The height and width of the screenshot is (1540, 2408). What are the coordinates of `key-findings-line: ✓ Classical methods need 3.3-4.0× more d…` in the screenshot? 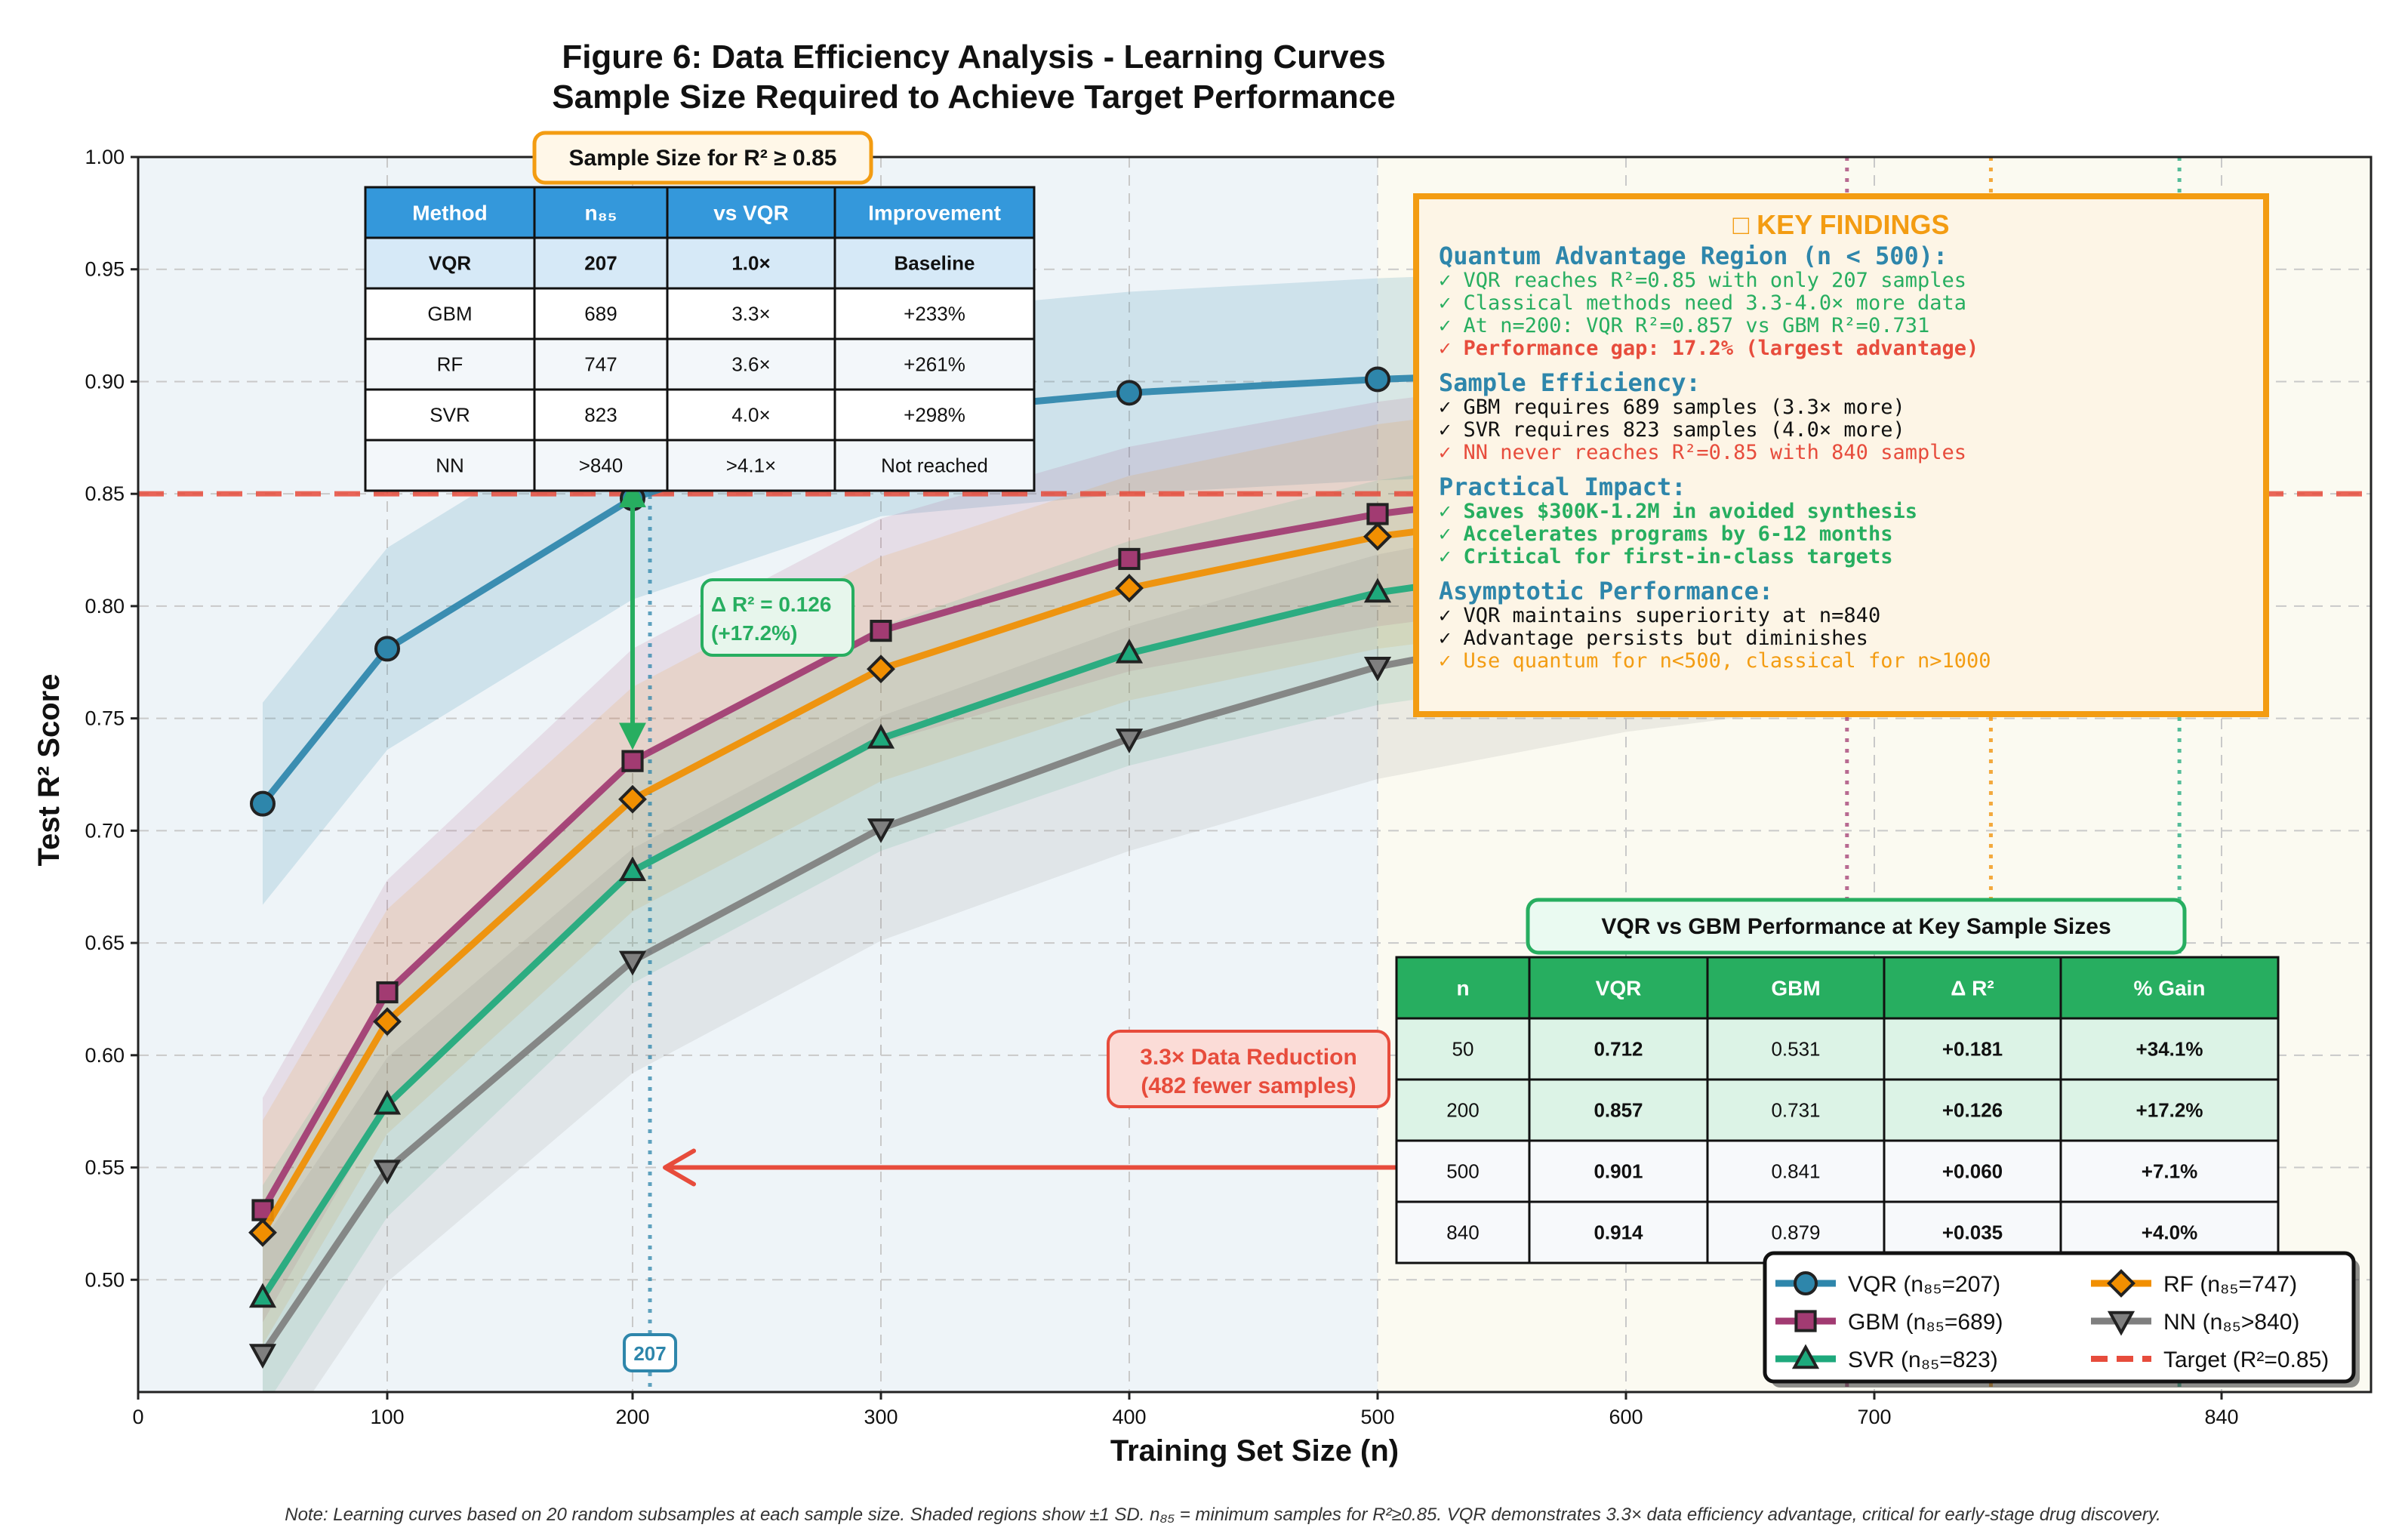 It's located at (1702, 303).